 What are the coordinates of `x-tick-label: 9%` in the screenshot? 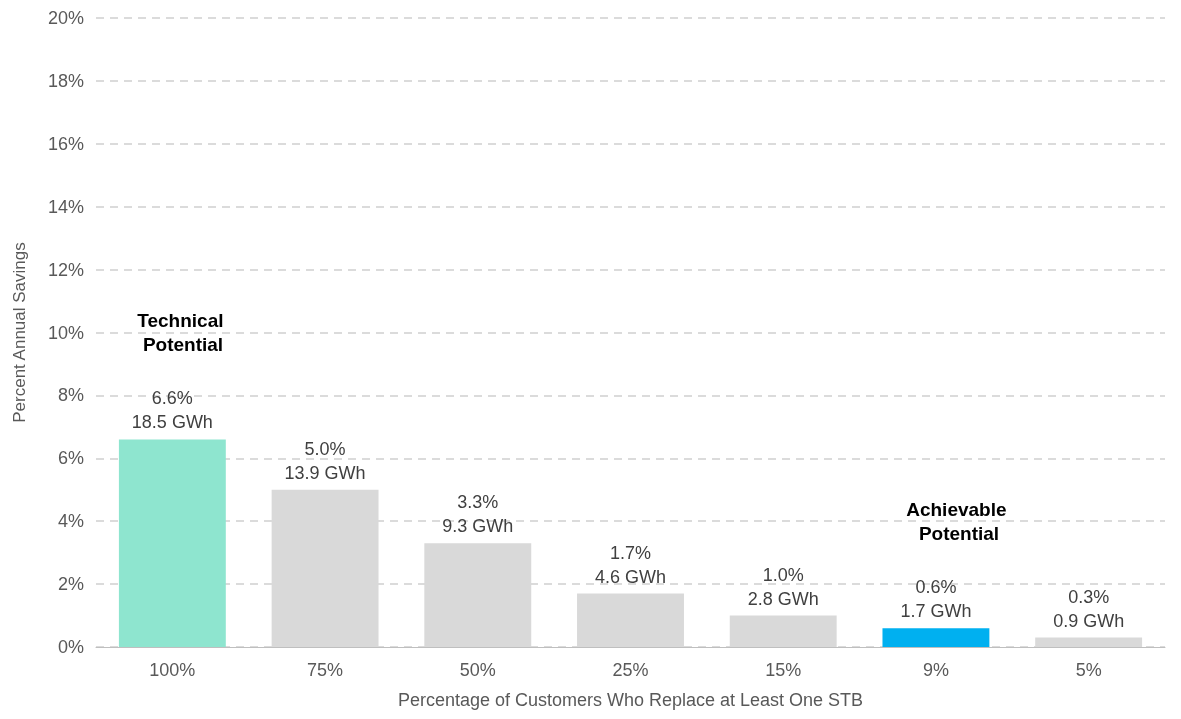 It's located at (935, 670).